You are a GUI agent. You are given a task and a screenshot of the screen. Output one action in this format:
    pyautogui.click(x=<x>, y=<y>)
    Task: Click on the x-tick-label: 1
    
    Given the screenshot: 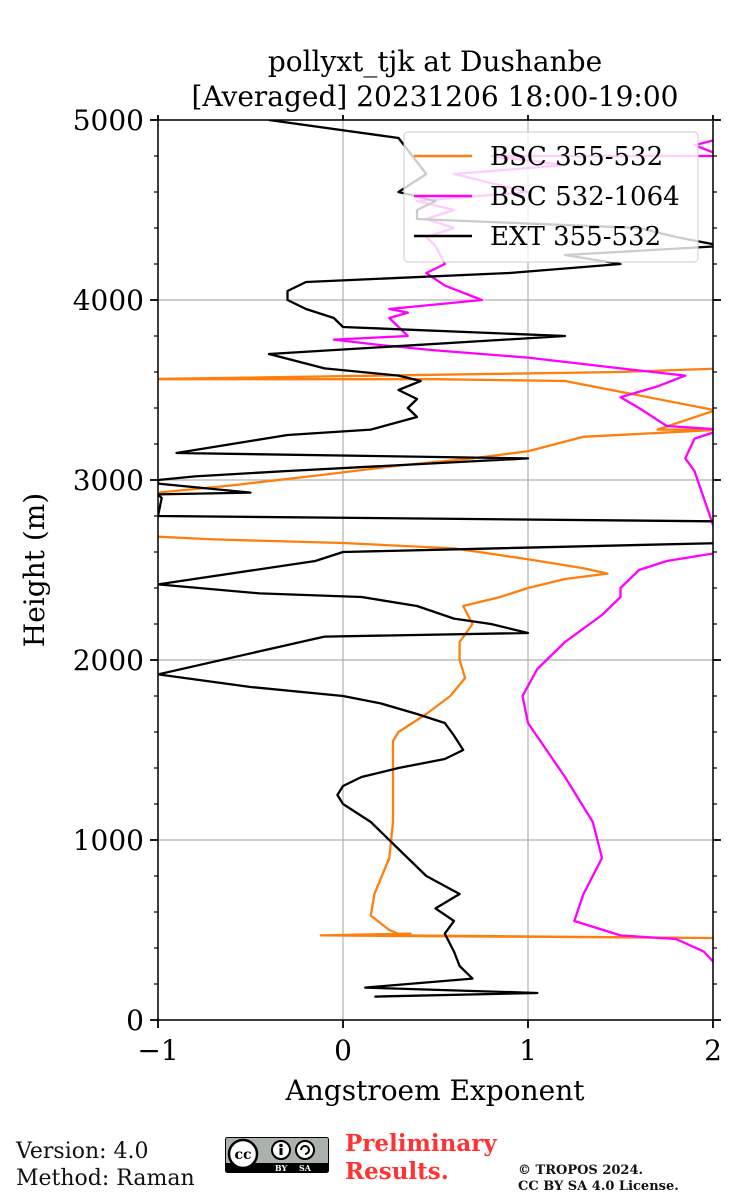 What is the action you would take?
    pyautogui.click(x=528, y=1050)
    